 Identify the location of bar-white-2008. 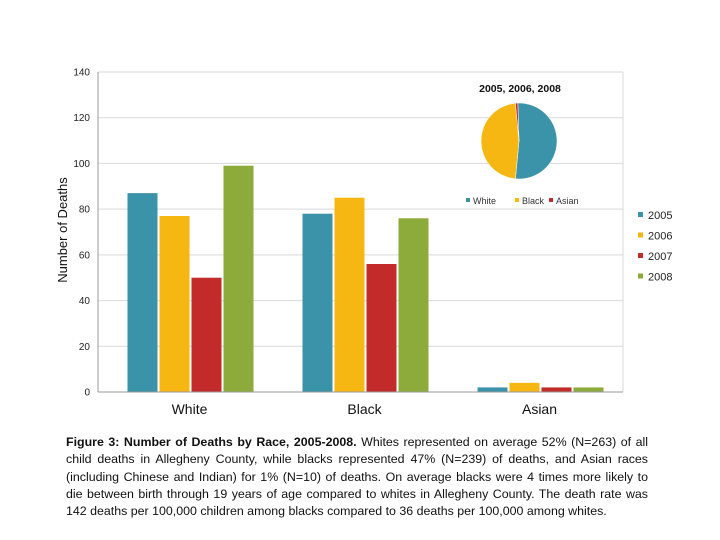
(238, 278).